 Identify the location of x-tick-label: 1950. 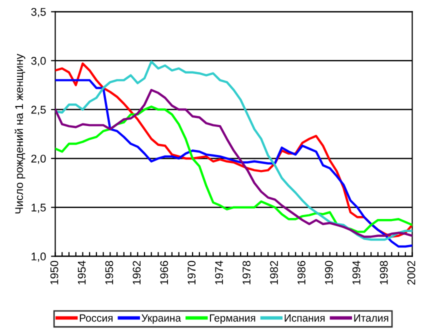
(54, 272).